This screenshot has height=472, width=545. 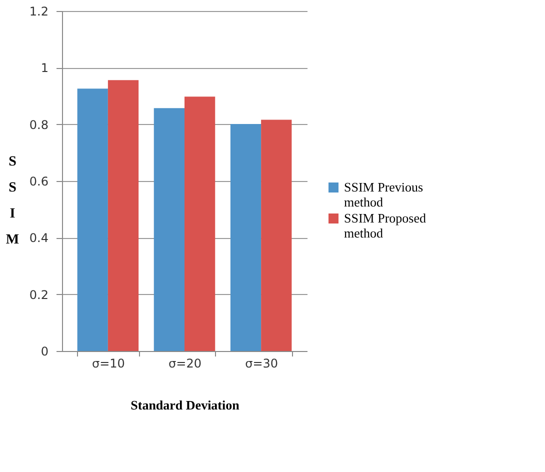 I want to click on y-axis-title: SSIM, so click(x=13, y=201).